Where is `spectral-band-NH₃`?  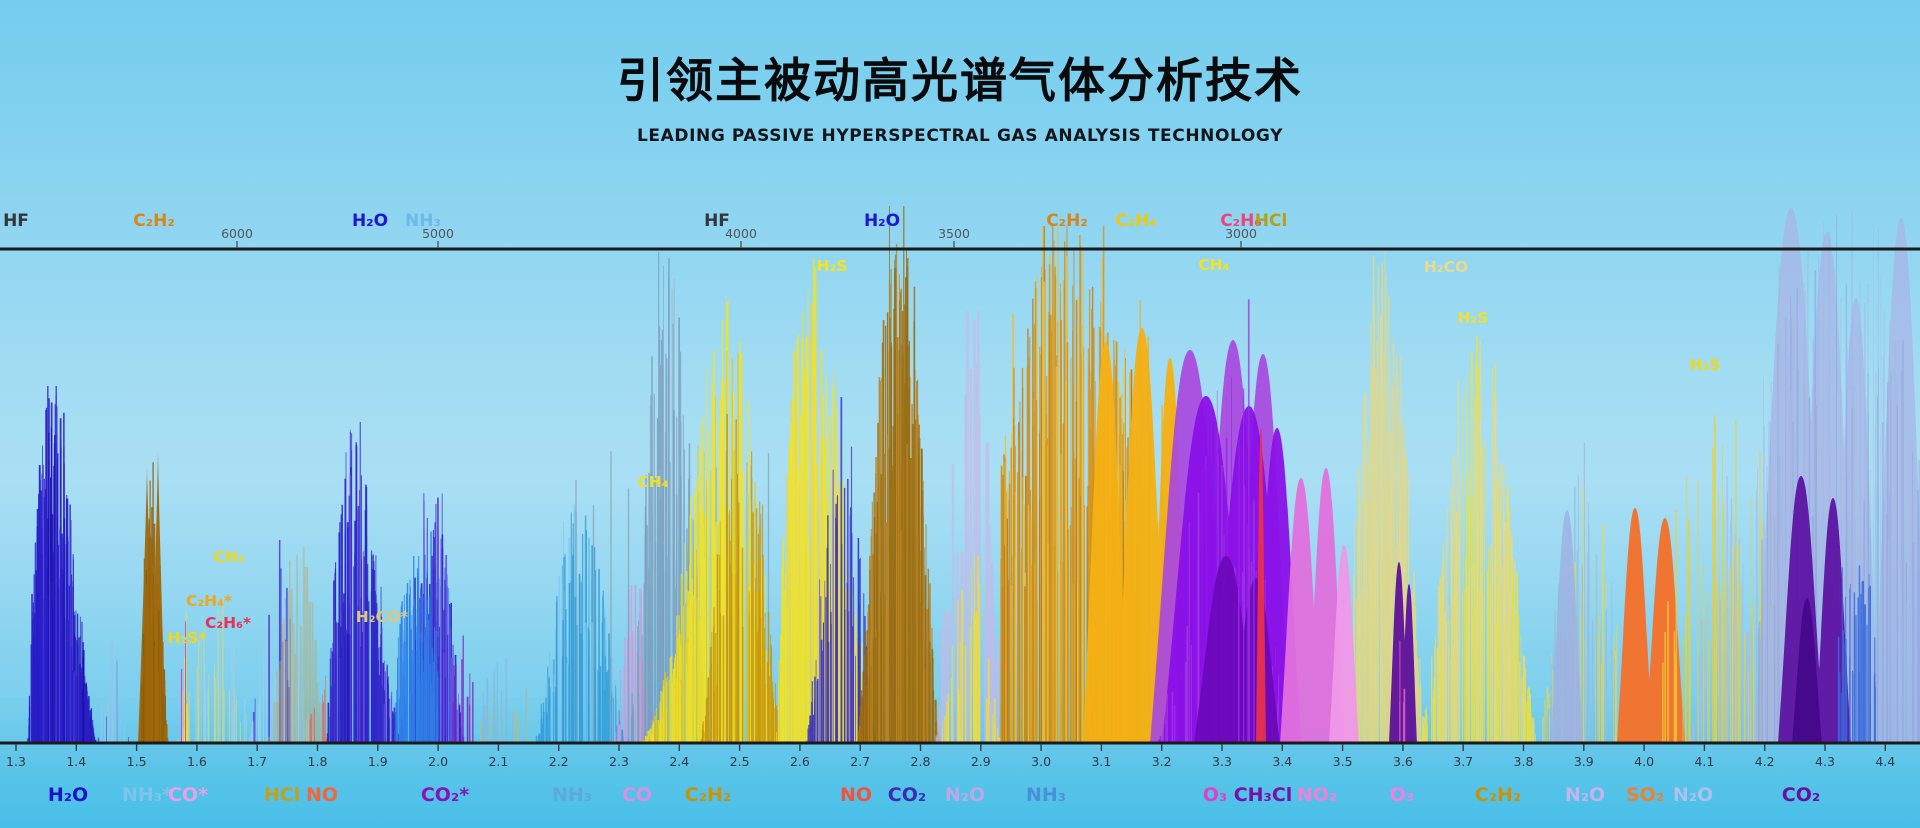 spectral-band-NH₃ is located at coordinates (581, 624).